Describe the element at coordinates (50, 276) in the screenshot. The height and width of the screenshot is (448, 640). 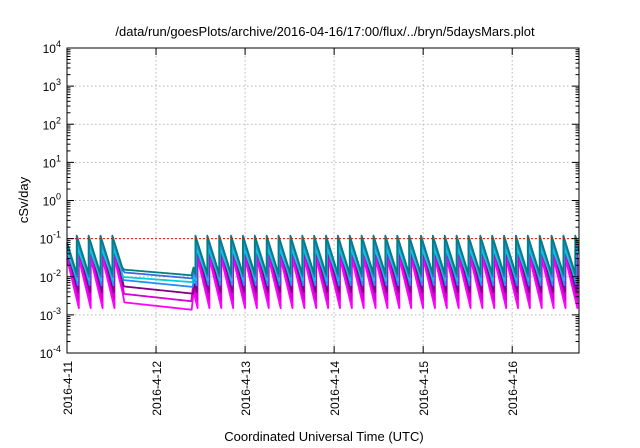
I see `y-tick-label: 10⁻²` at that location.